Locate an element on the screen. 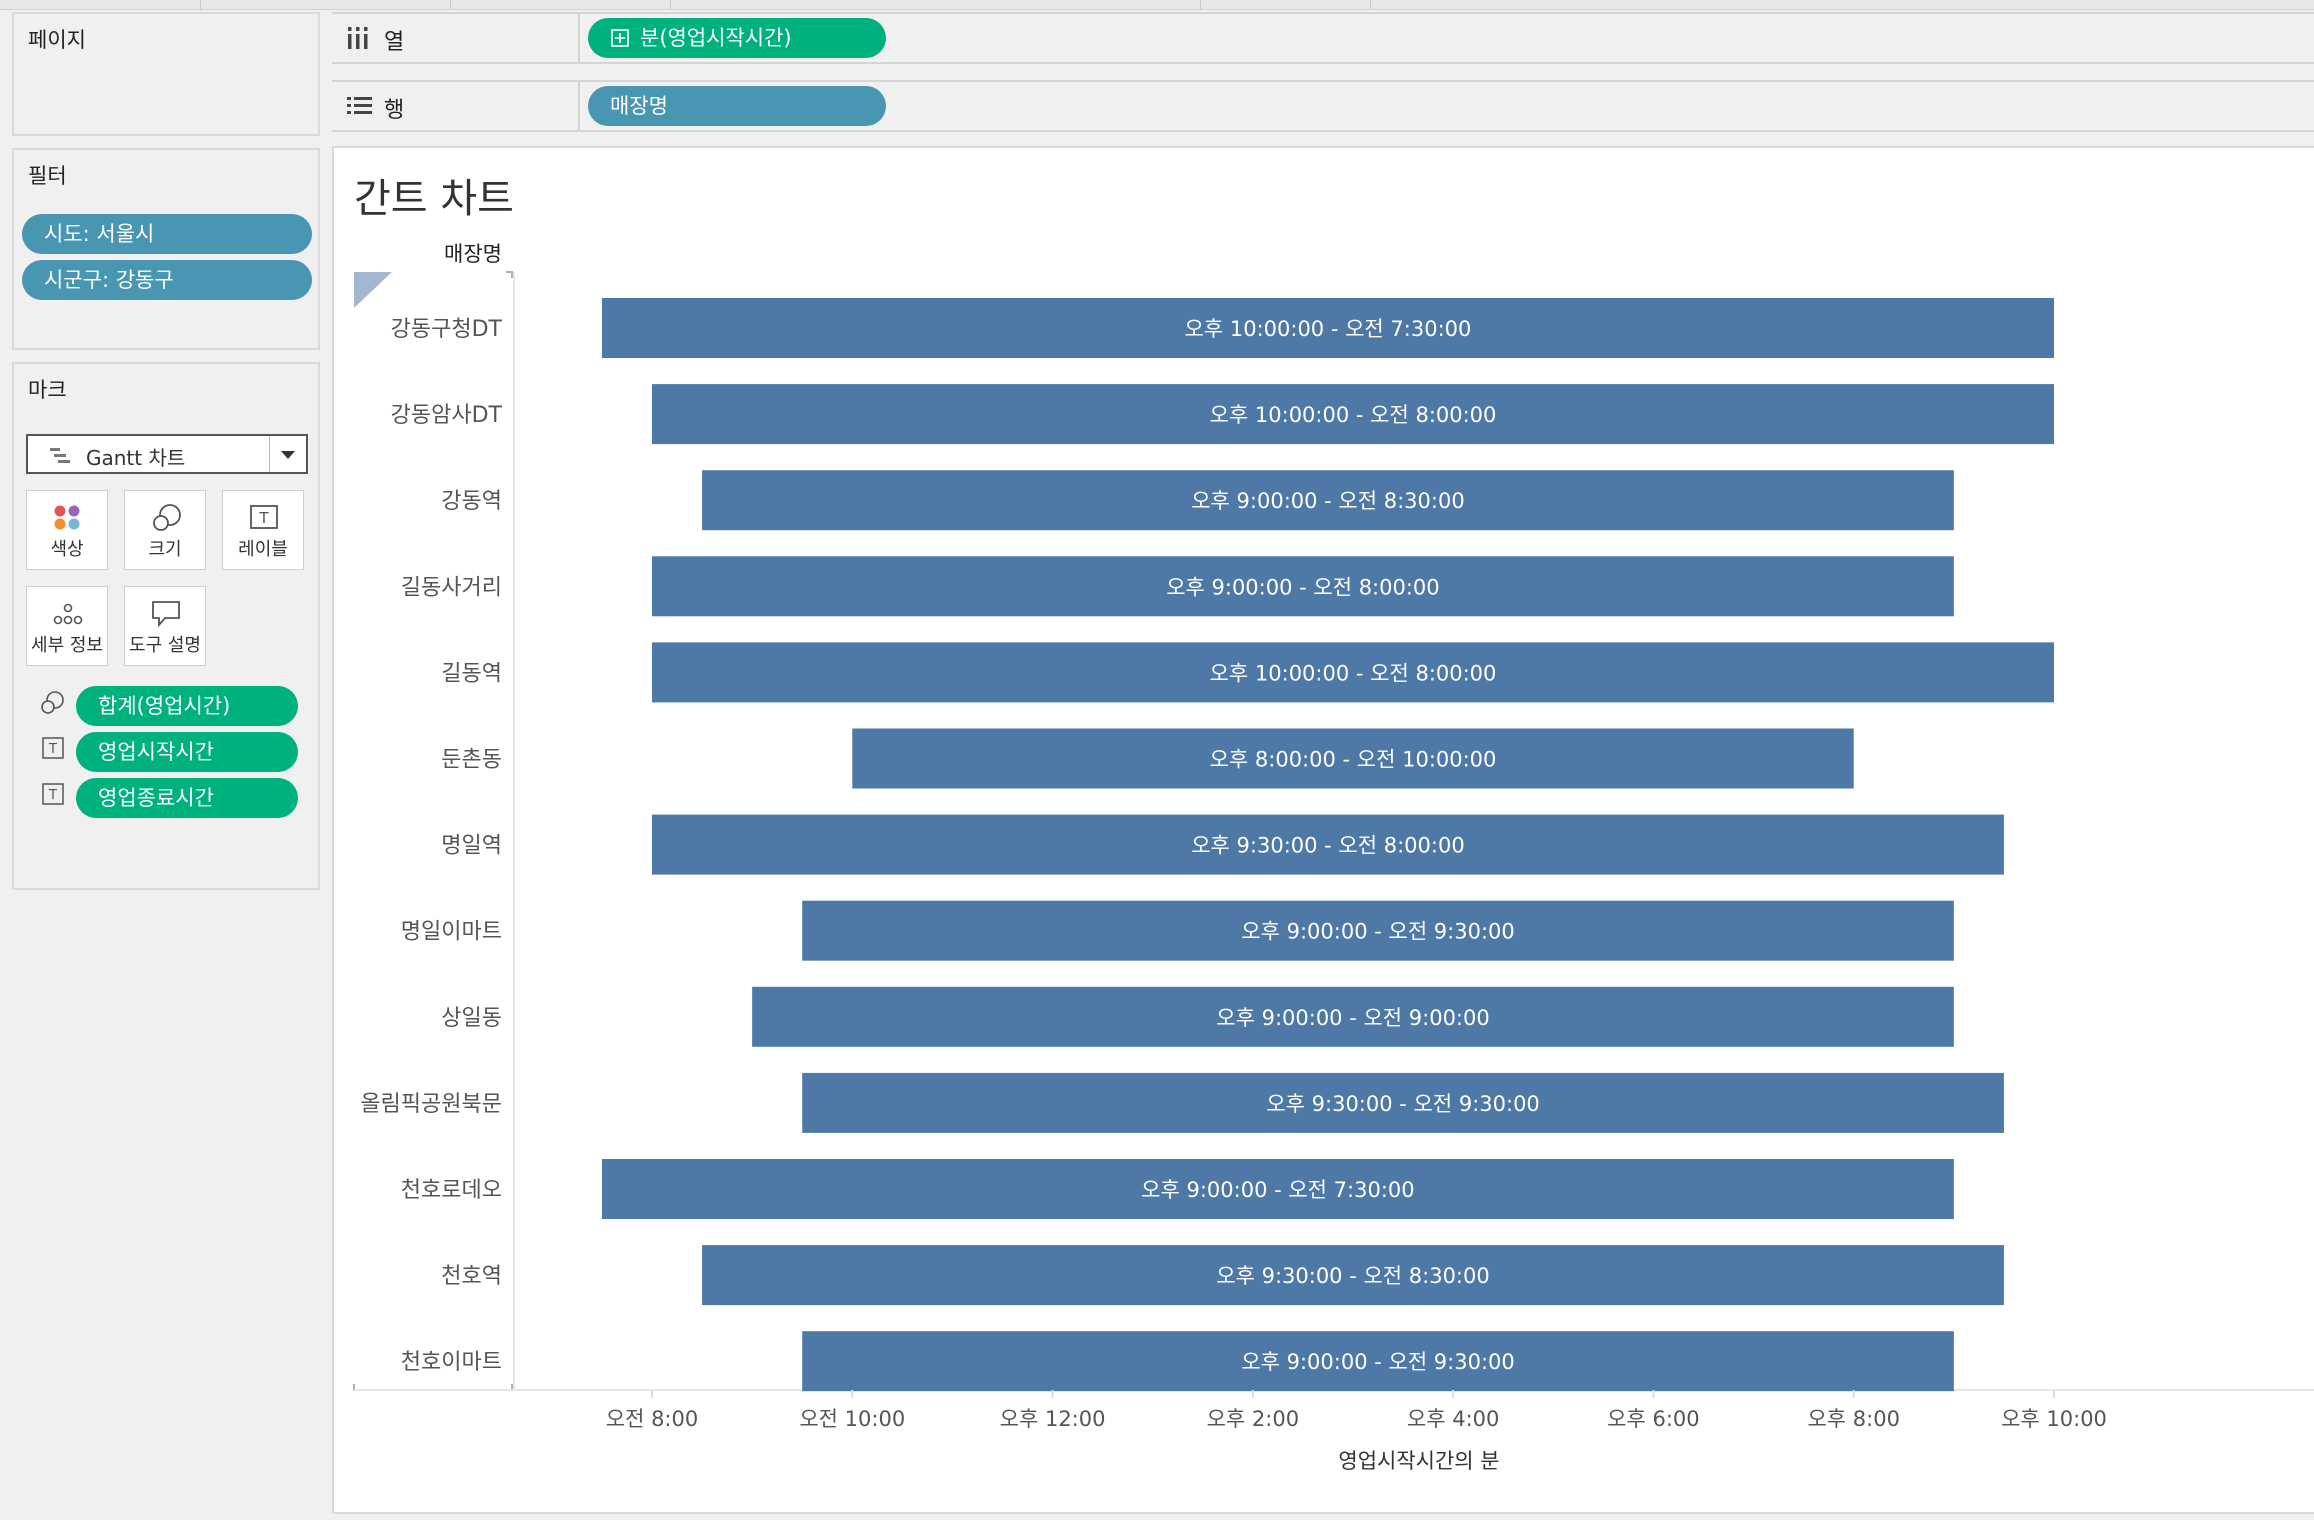 This screenshot has height=1520, width=2314. filters-panel: 필터 시도: 서울시 시군구: 강동구 is located at coordinates (166, 249).